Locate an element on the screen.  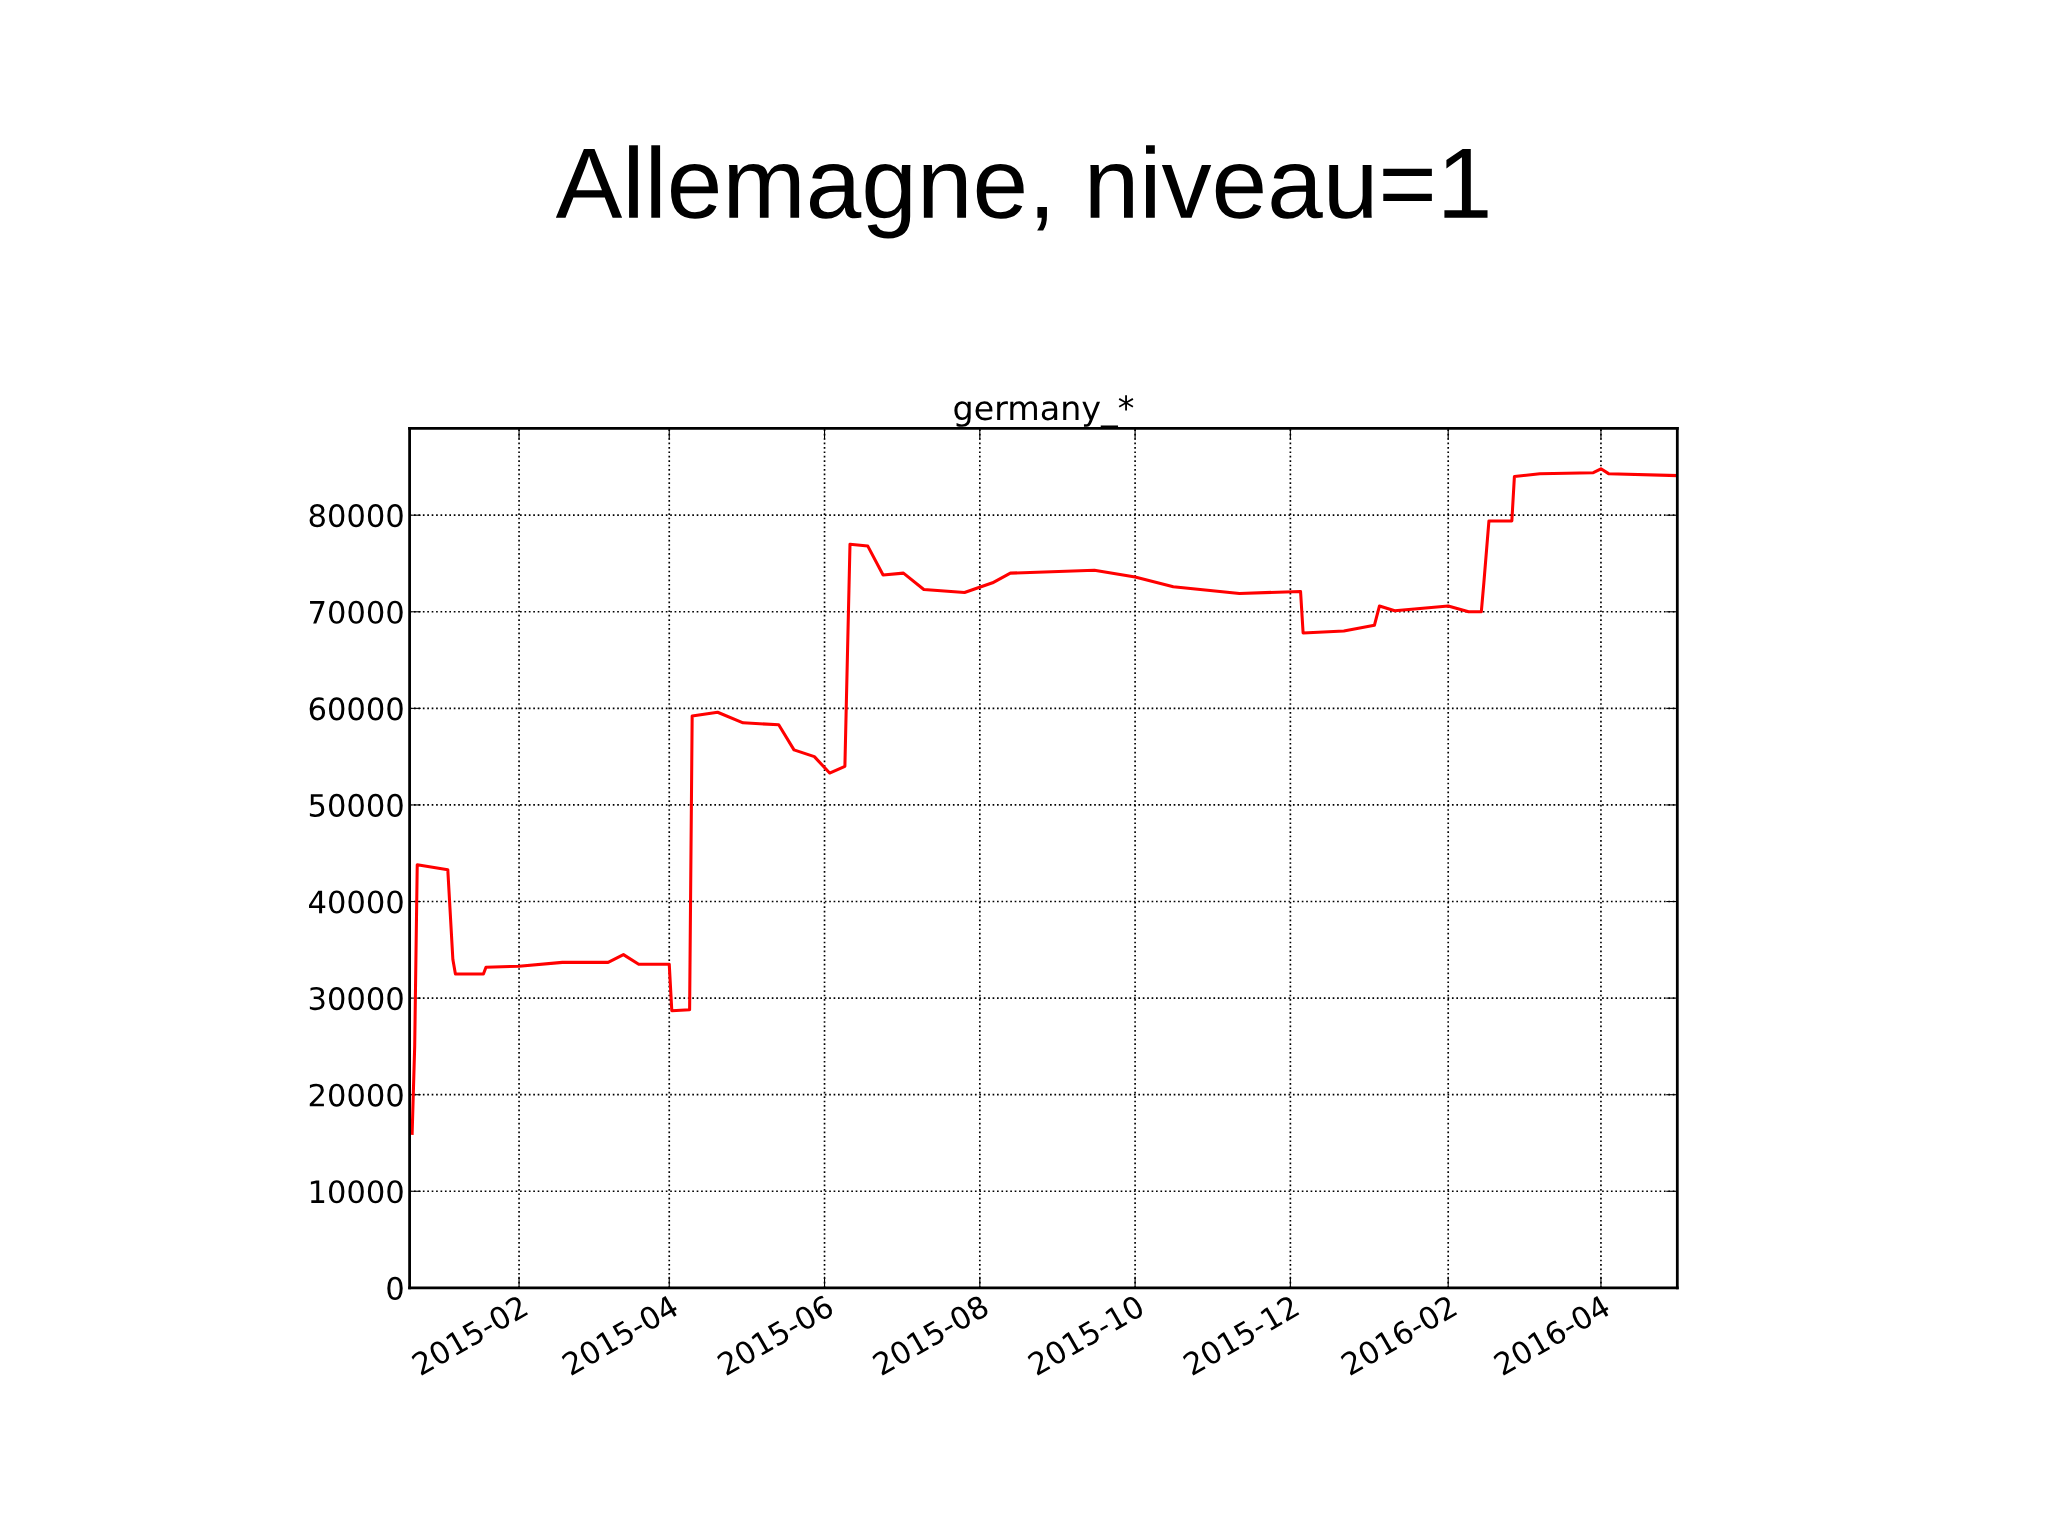
y-tick-label: 10000 is located at coordinates (356, 1192).